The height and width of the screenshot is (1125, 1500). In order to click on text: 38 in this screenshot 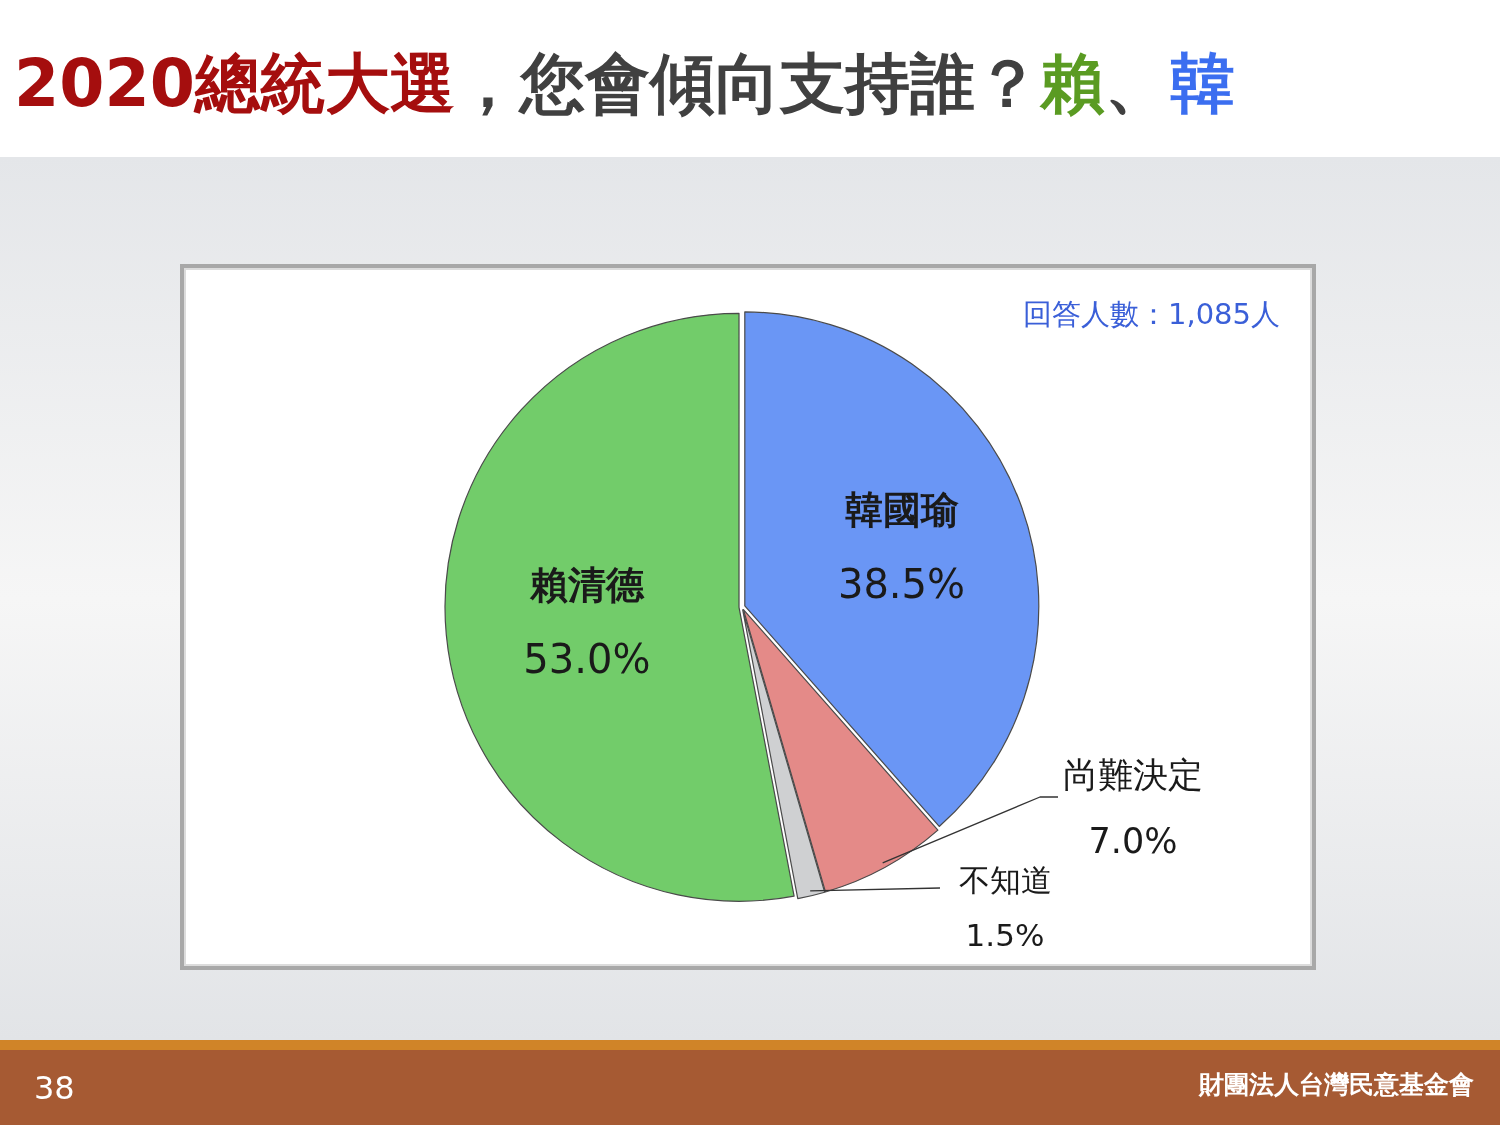, I will do `click(54, 1088)`.